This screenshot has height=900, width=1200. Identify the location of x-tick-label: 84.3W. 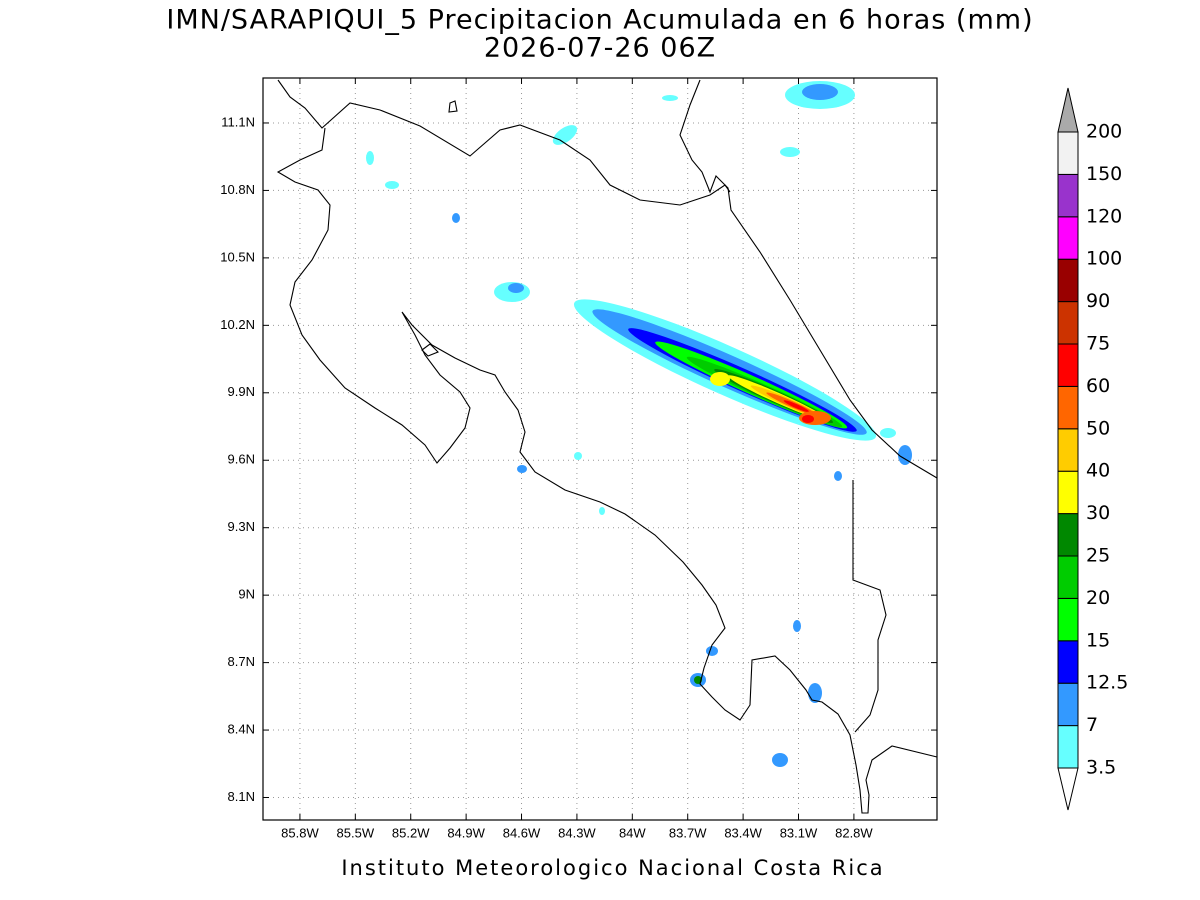
(577, 832).